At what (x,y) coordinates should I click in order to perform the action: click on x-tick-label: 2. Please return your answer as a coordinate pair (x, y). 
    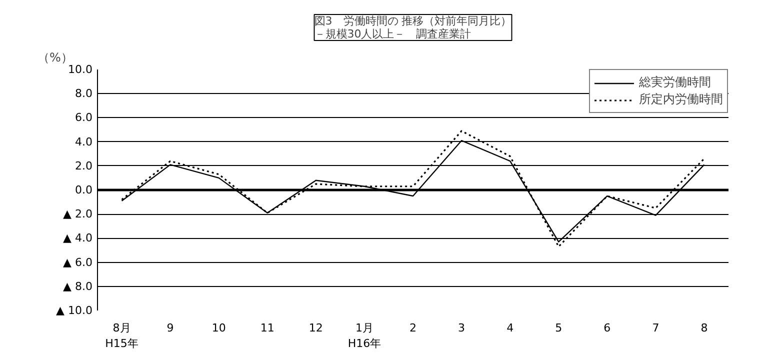
    Looking at the image, I should click on (413, 328).